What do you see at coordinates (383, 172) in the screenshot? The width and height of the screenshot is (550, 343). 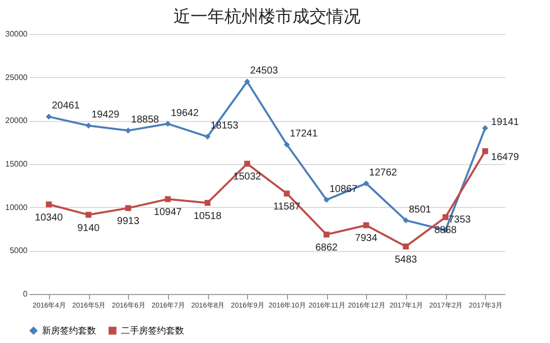 I see `data-label: 12762` at bounding box center [383, 172].